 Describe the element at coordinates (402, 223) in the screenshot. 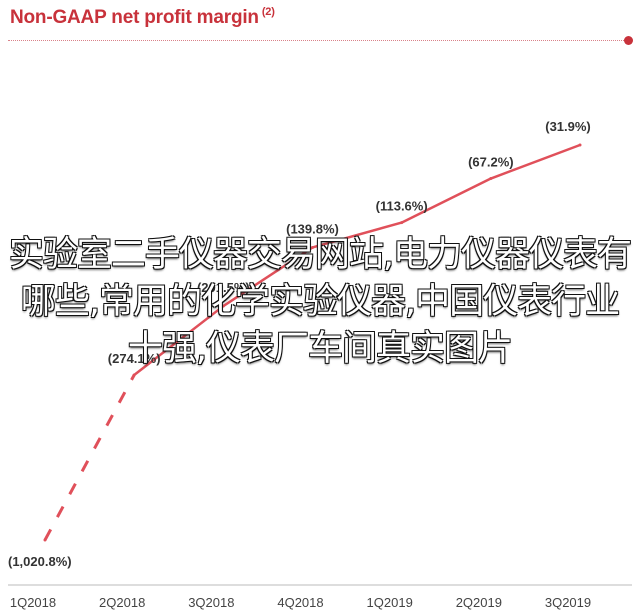

I see `data-point-1Q2019` at that location.